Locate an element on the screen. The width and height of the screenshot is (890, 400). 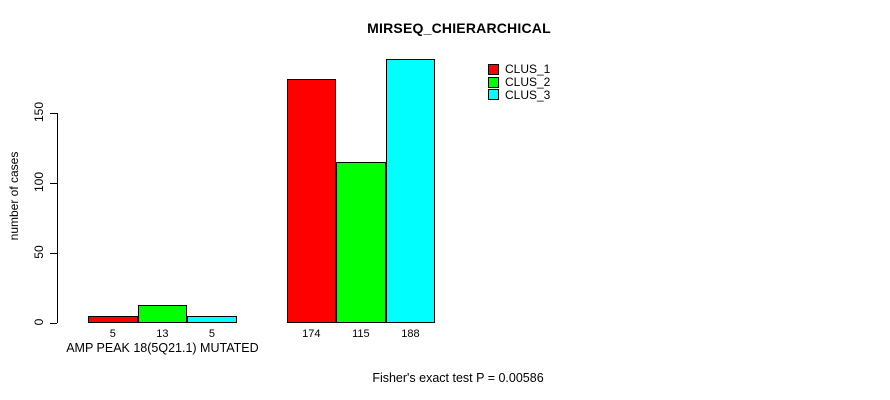
bar-value-label: 13 is located at coordinates (162, 334).